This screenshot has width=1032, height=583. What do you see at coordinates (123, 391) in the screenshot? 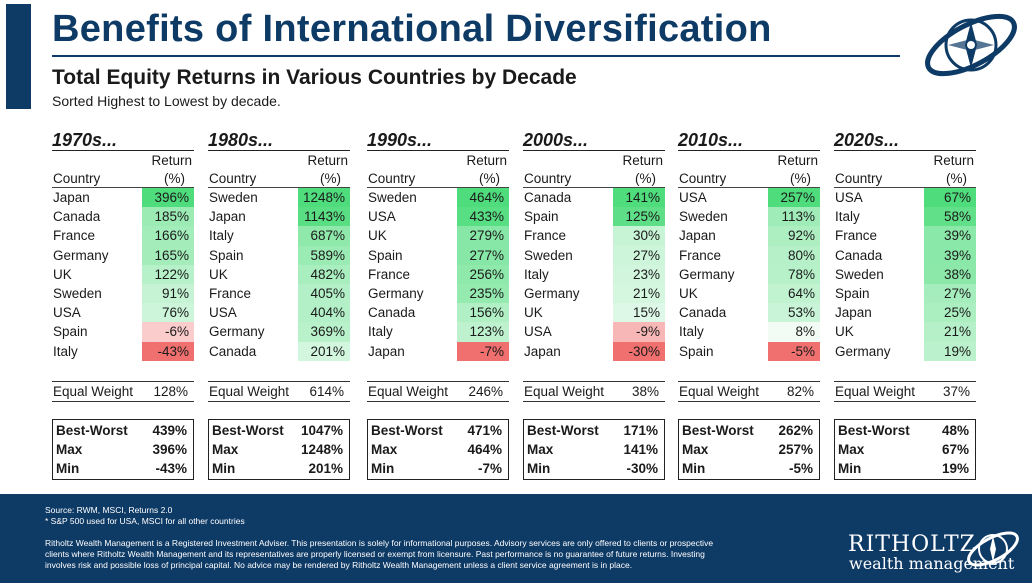
I see `equal-weight-row: Equal Weight 128%` at bounding box center [123, 391].